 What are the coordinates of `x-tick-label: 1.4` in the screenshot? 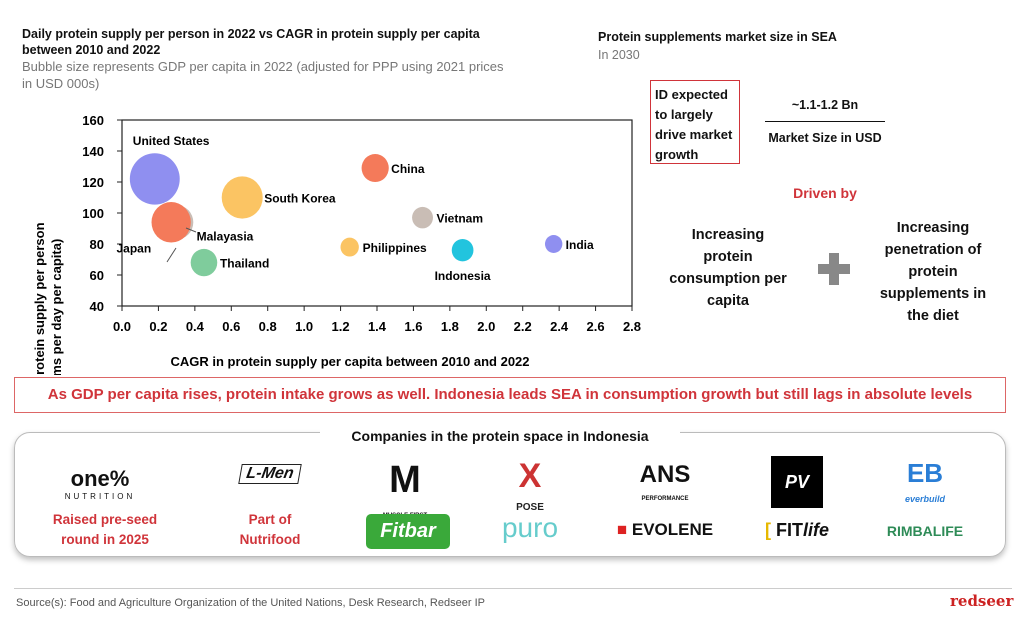 It's located at (377, 326).